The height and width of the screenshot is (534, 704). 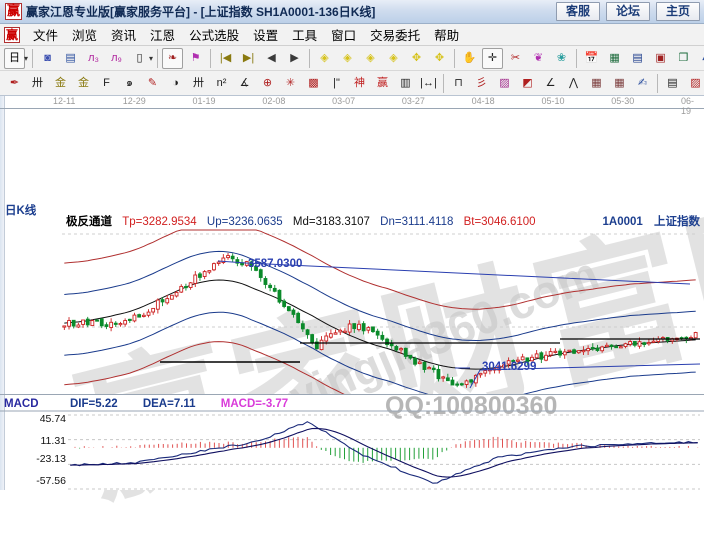 I want to click on fan-box-icon: ▨, so click(x=504, y=82).